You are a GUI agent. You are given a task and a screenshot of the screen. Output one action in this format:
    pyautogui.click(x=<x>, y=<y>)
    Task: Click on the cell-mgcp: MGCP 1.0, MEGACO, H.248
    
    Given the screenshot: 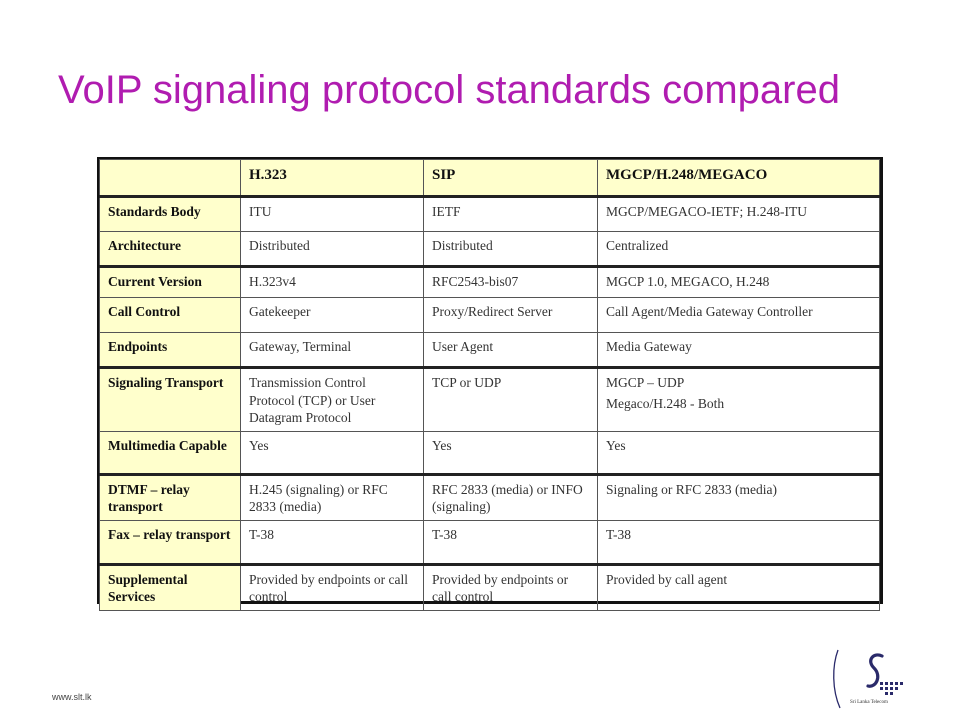 What is the action you would take?
    pyautogui.click(x=738, y=282)
    